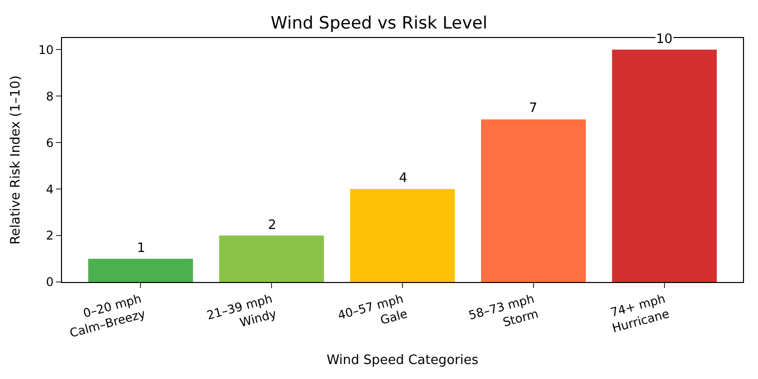 The width and height of the screenshot is (758, 379). I want to click on data-label: 2, so click(272, 225).